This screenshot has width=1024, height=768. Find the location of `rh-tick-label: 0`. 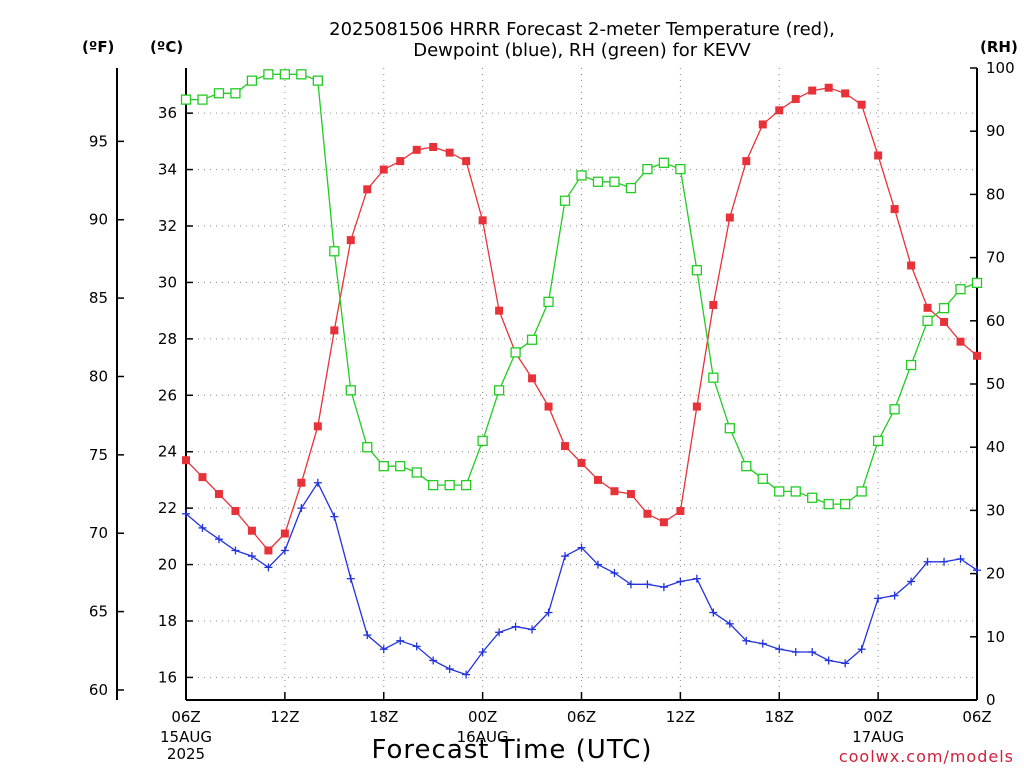

rh-tick-label: 0 is located at coordinates (991, 700).